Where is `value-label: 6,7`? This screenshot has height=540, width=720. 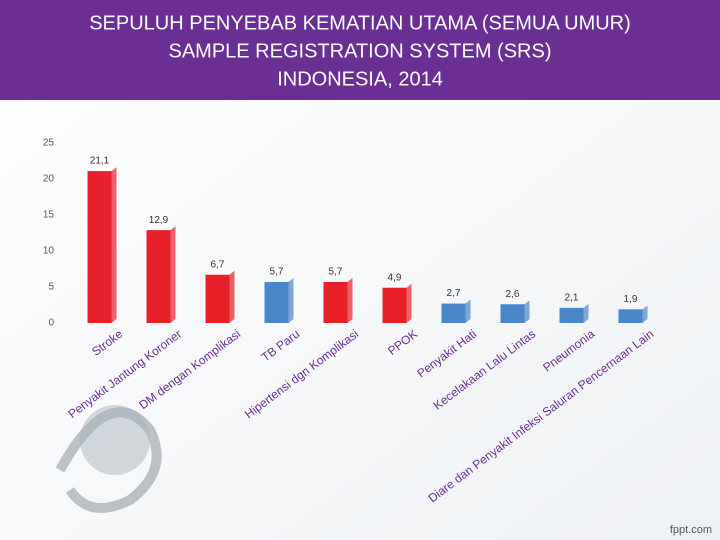 value-label: 6,7 is located at coordinates (218, 264).